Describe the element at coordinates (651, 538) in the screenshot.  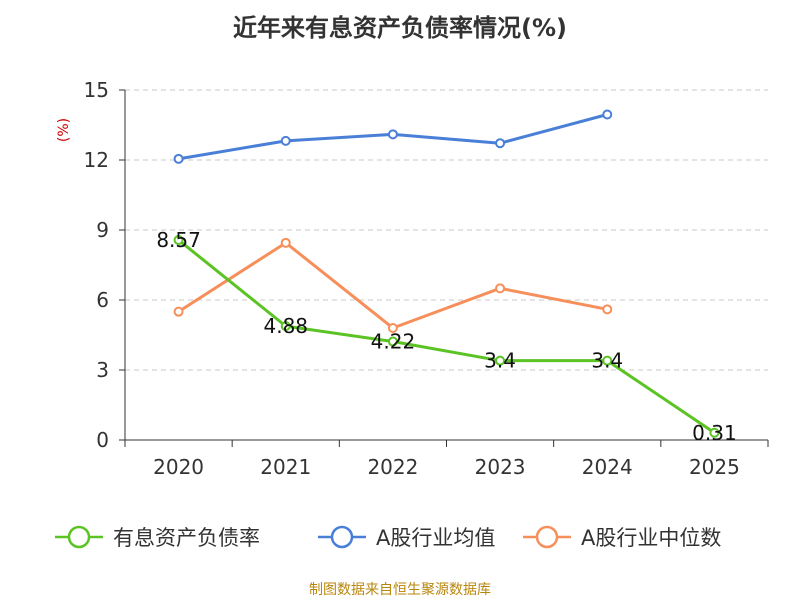
I see `legend-label: A股行业中位数` at that location.